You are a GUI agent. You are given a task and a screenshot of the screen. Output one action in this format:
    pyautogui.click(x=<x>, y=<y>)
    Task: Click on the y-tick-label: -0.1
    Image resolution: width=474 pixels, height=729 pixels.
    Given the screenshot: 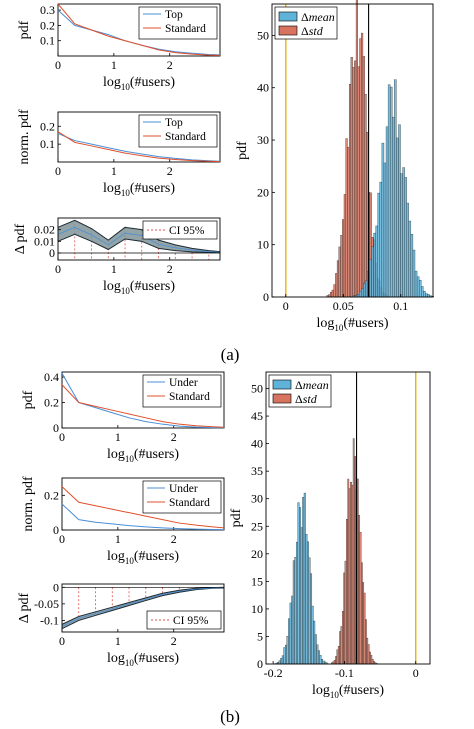 What is the action you would take?
    pyautogui.click(x=49, y=620)
    